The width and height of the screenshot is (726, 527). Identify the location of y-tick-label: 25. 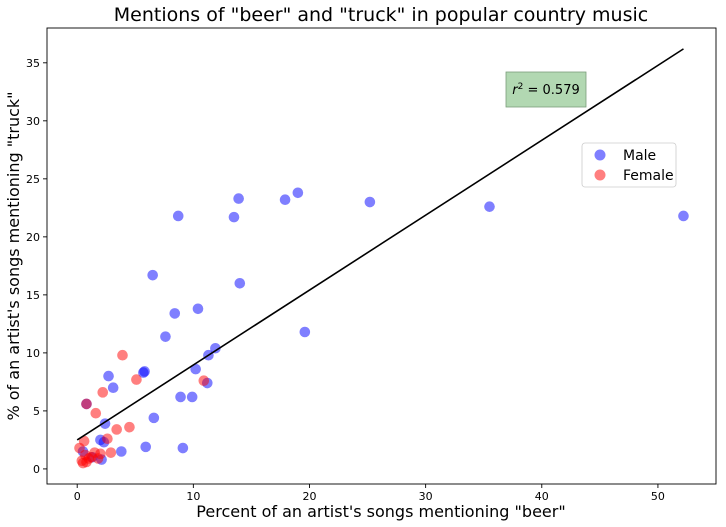
(33, 179).